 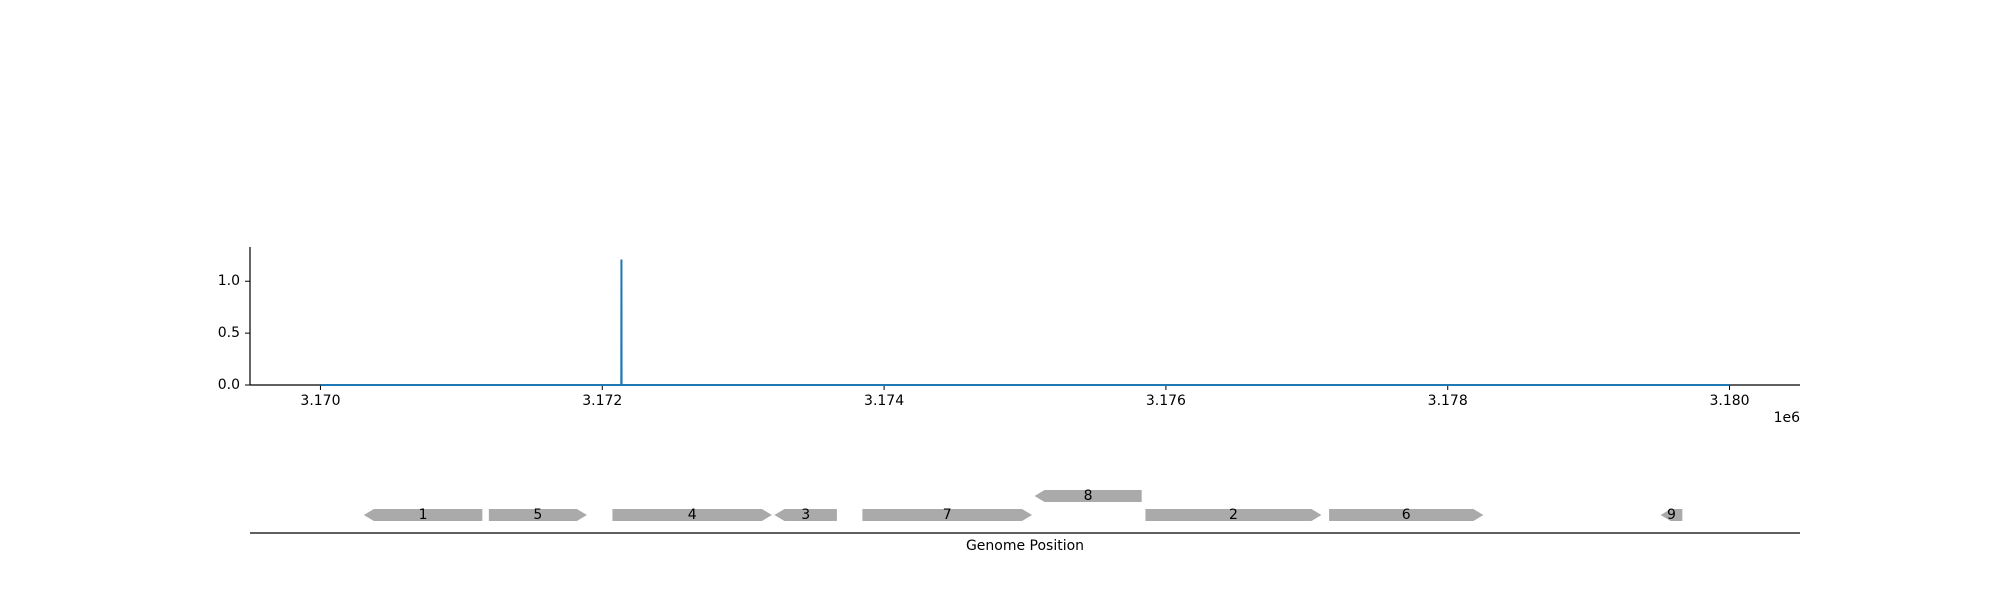 What do you see at coordinates (1448, 401) in the screenshot?
I see `x-tick-label: 3.178` at bounding box center [1448, 401].